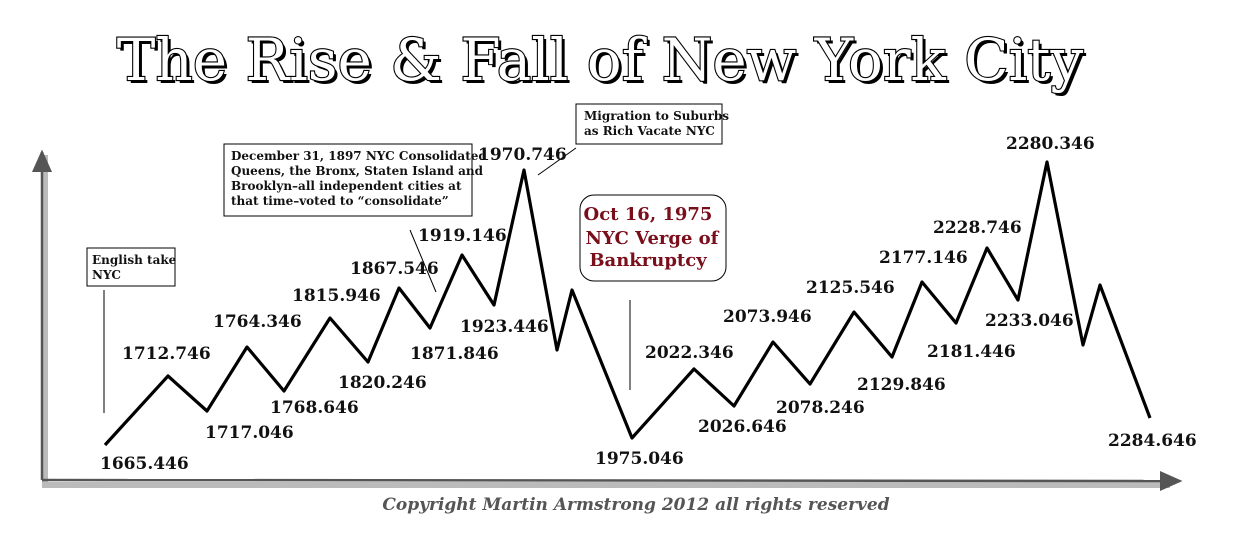  I want to click on value-label: 2022.346, so click(689, 353).